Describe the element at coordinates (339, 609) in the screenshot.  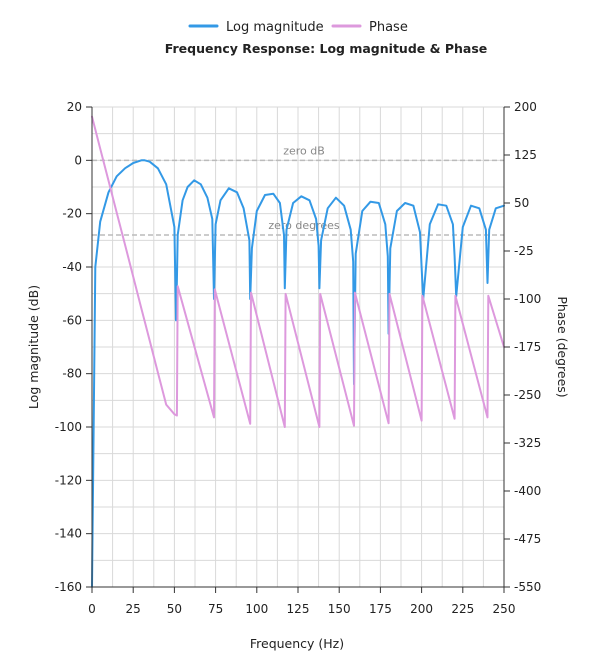
I see `x-tick-label: 150` at that location.